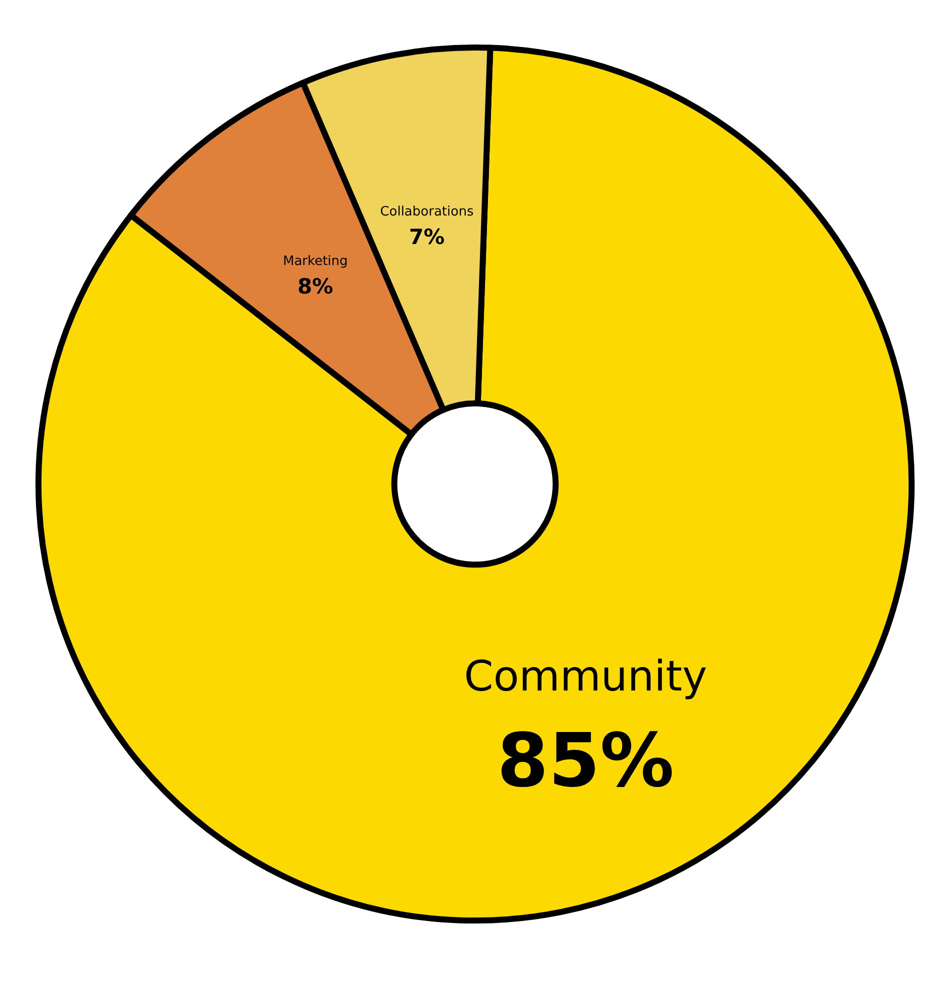  I want to click on data-label: 8%, so click(316, 286).